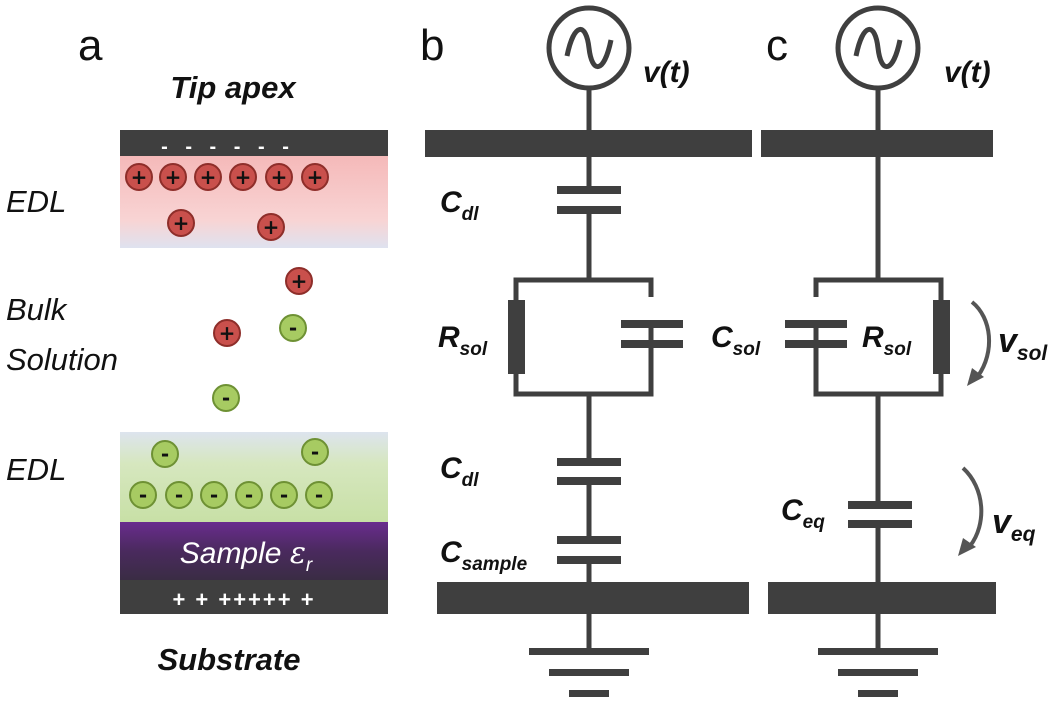  I want to click on tip-negative-charges: - - - - - -, so click(228, 147).